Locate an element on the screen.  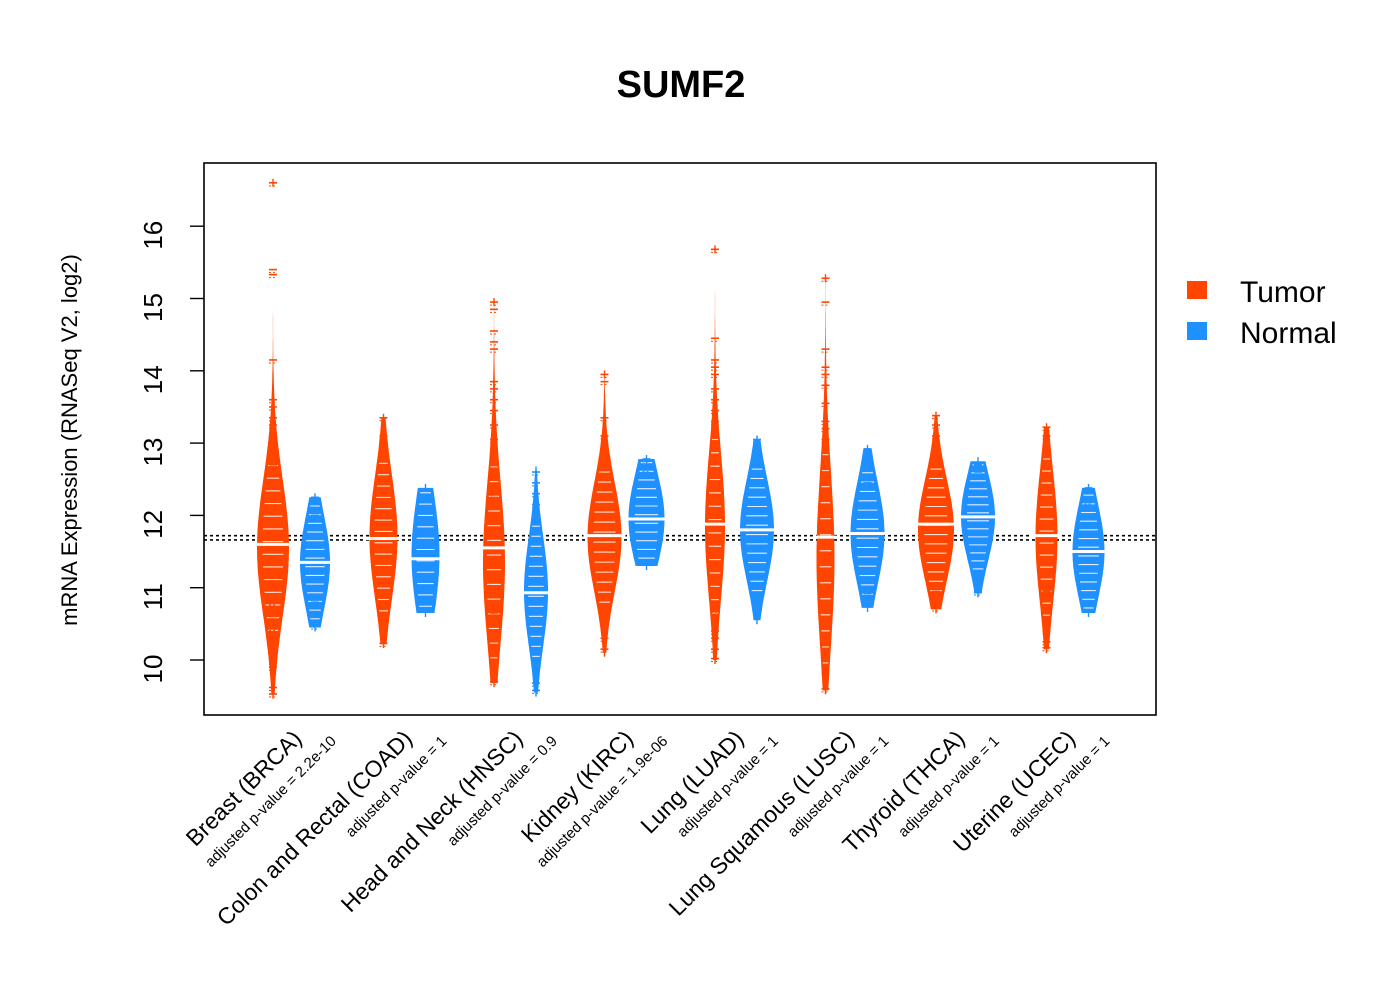
y-tick-label: 15 is located at coordinates (153, 307).